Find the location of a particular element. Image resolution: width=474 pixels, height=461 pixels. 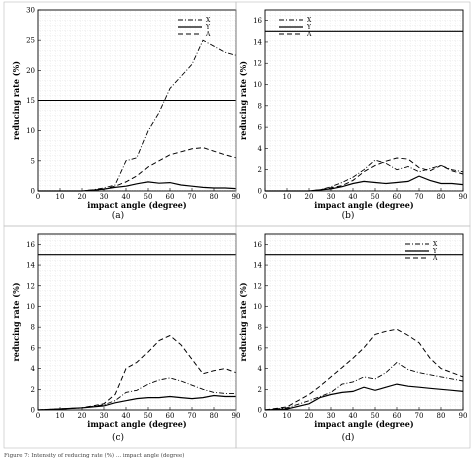

panel-label: (a) is located at coordinates (118, 215).